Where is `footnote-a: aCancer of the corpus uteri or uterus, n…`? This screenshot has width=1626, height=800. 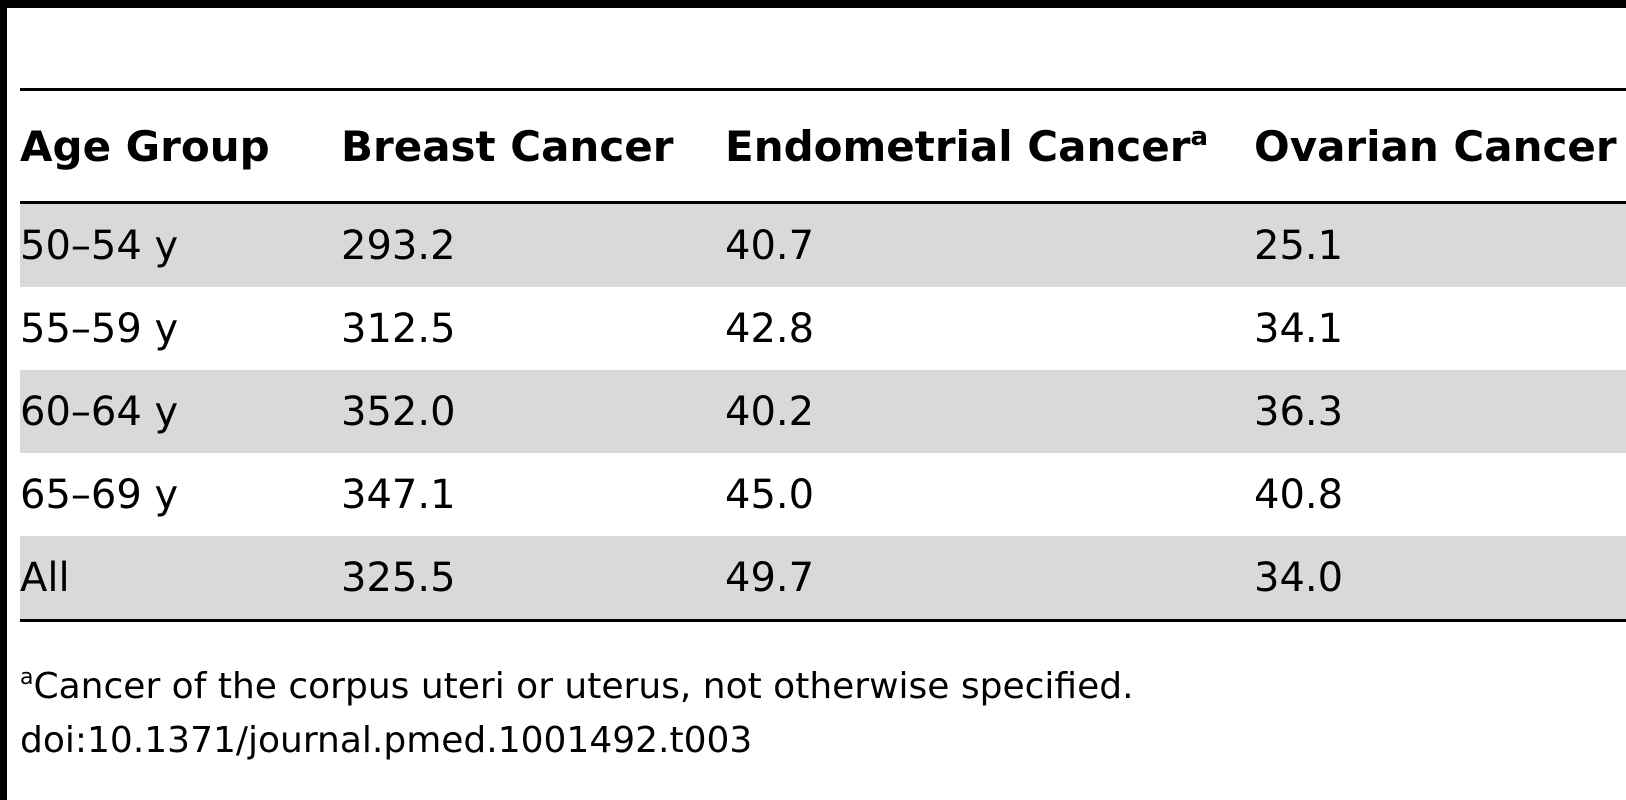 footnote-a: aCancer of the corpus uteri or uterus, n… is located at coordinates (577, 687).